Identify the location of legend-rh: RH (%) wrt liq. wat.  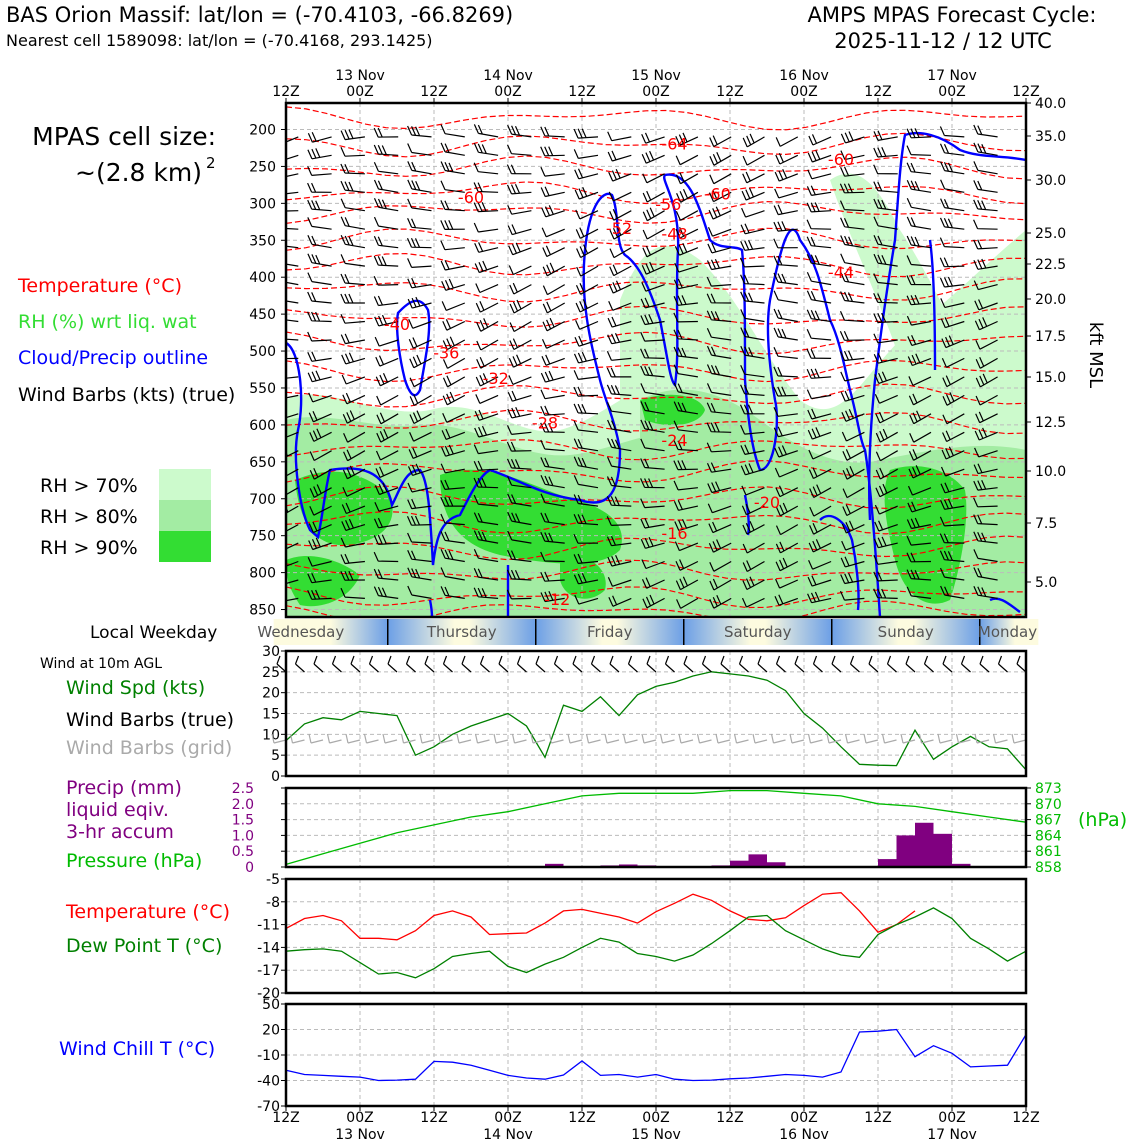
(107, 322).